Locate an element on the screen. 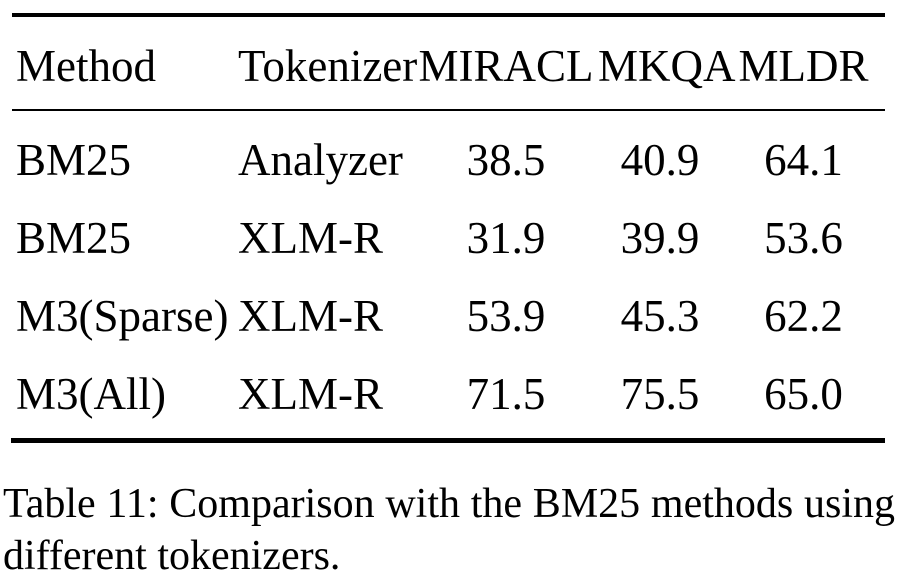  cell-mkqa: 40.9 is located at coordinates (660, 160).